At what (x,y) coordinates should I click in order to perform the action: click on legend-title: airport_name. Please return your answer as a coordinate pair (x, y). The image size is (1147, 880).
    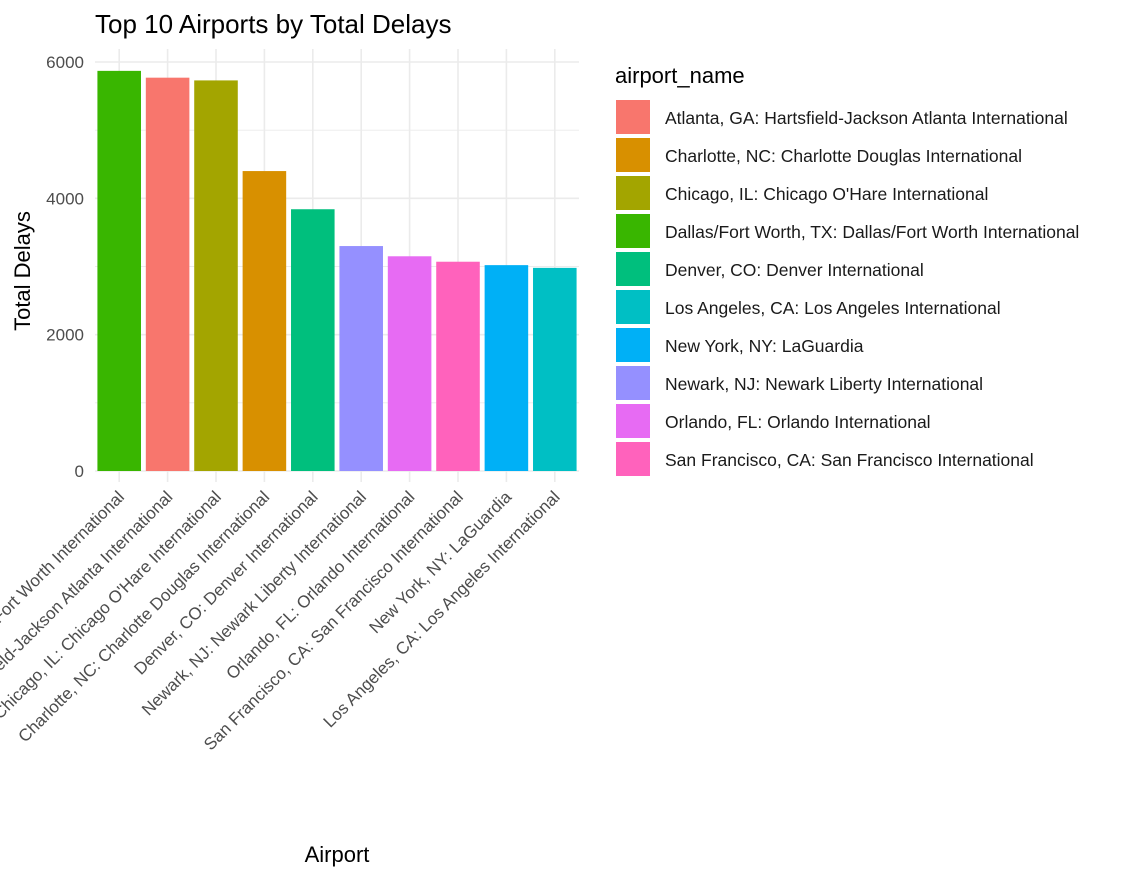
    Looking at the image, I should click on (680, 75).